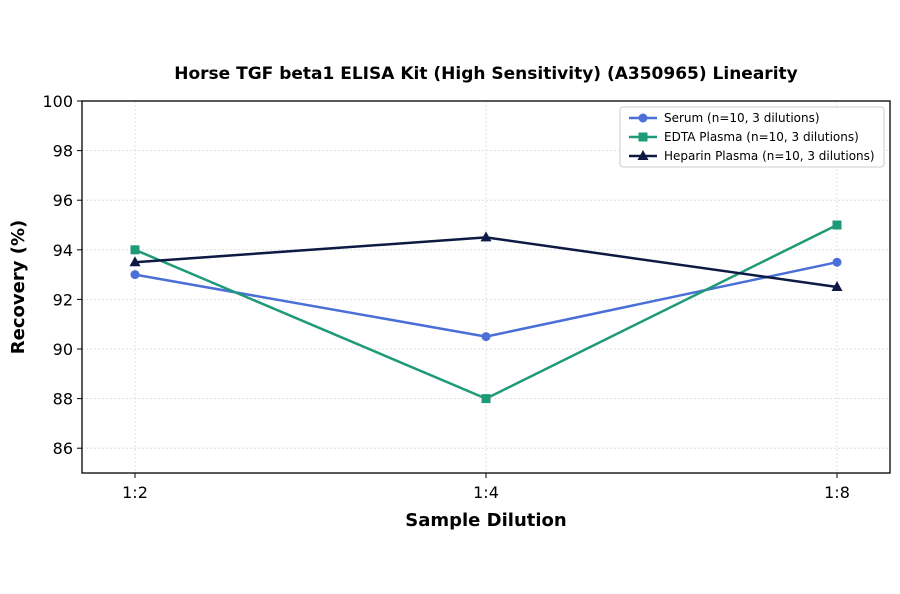  I want to click on x-axis-label: Sample Dilution, so click(485, 520).